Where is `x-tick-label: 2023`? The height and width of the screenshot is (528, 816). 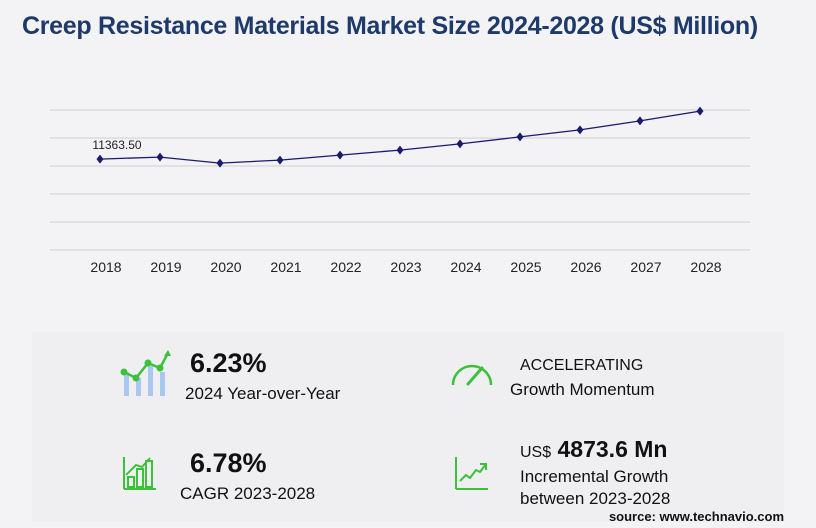
x-tick-label: 2023 is located at coordinates (405, 267).